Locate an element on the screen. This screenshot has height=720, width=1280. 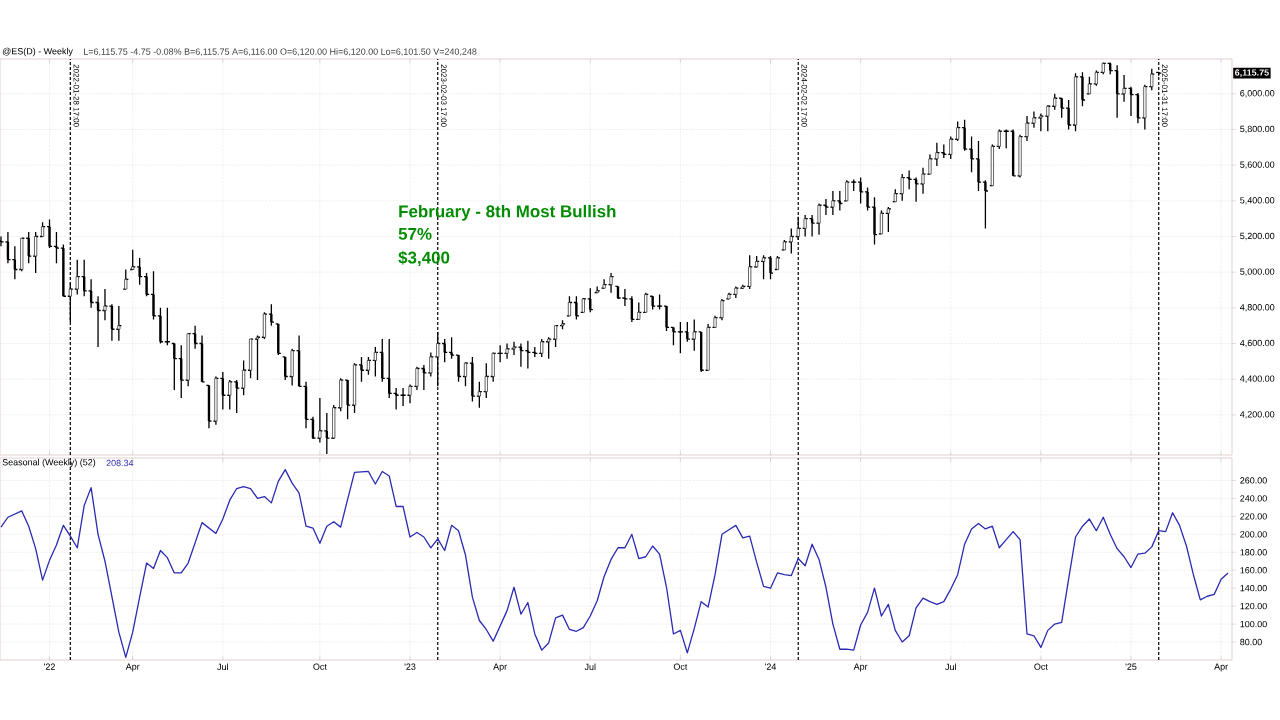
x-tick-label: '22 is located at coordinates (49, 666).